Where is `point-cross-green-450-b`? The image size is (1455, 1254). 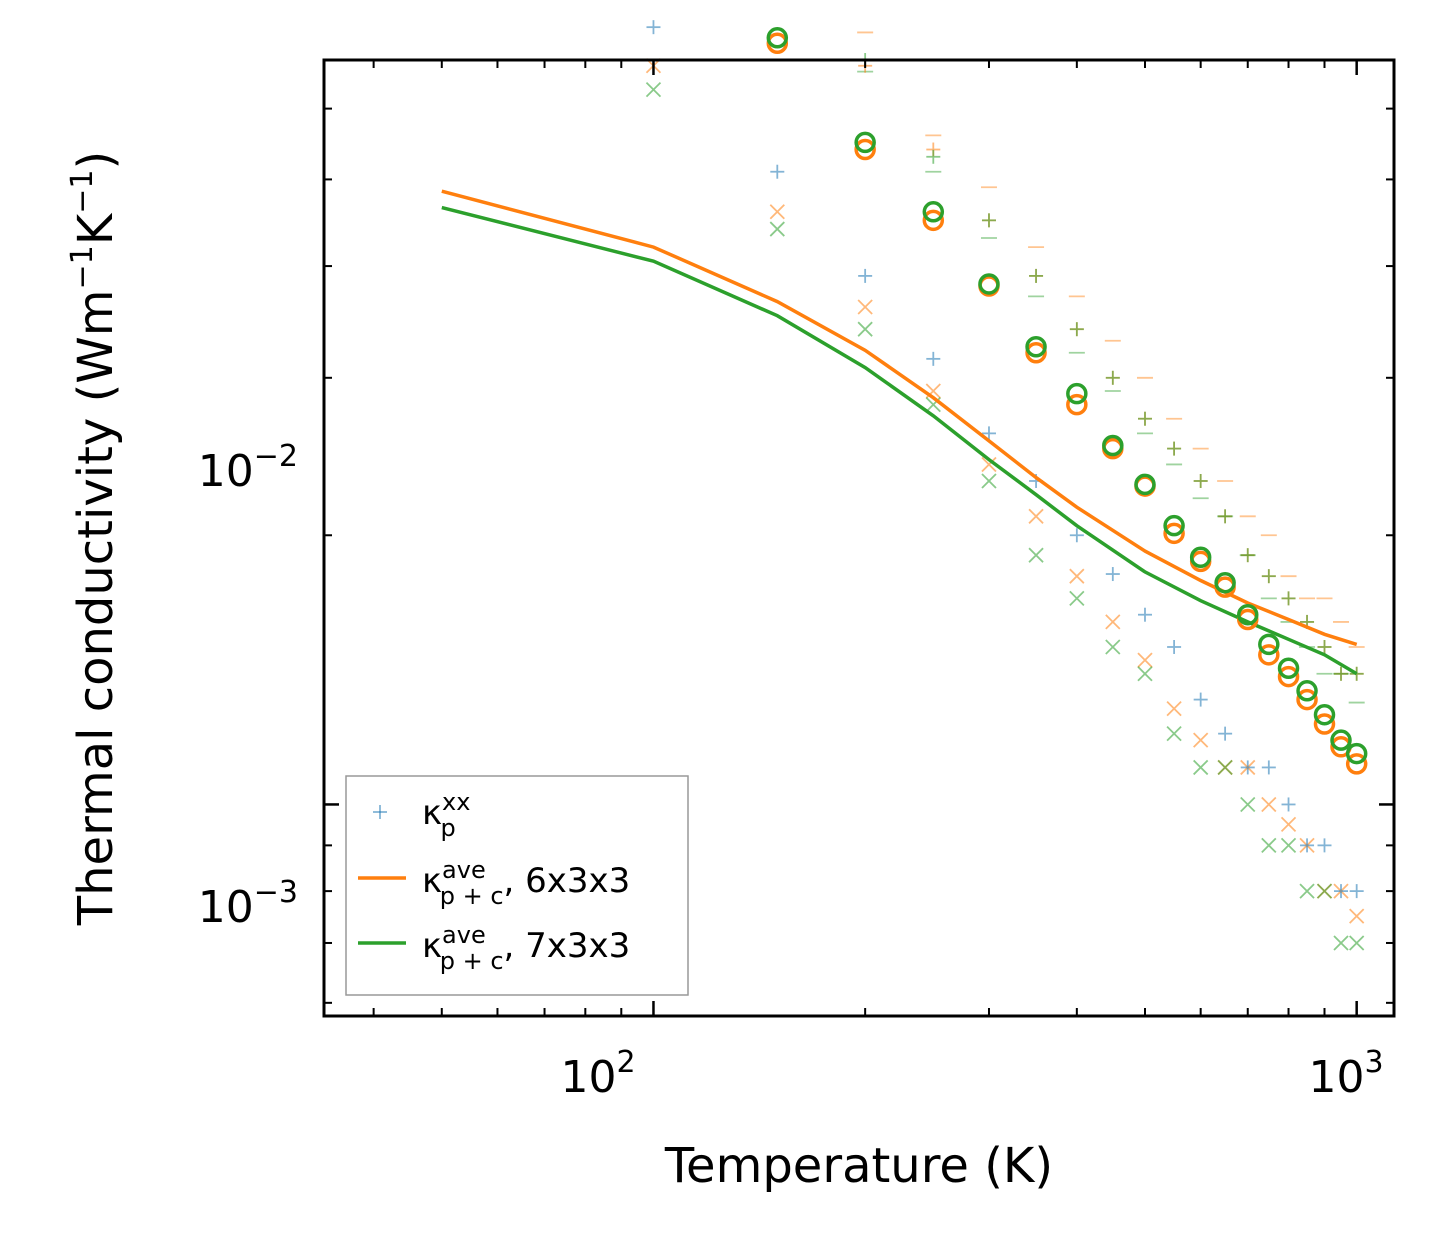 point-cross-green-450-b is located at coordinates (1113, 647).